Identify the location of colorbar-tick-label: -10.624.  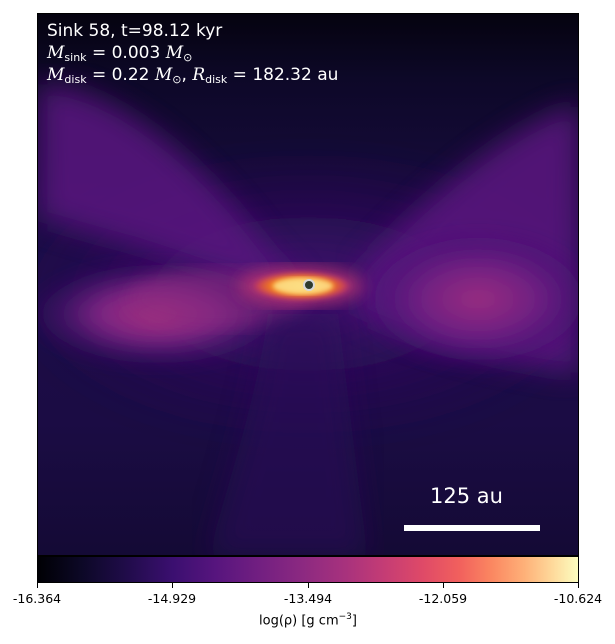
(578, 598).